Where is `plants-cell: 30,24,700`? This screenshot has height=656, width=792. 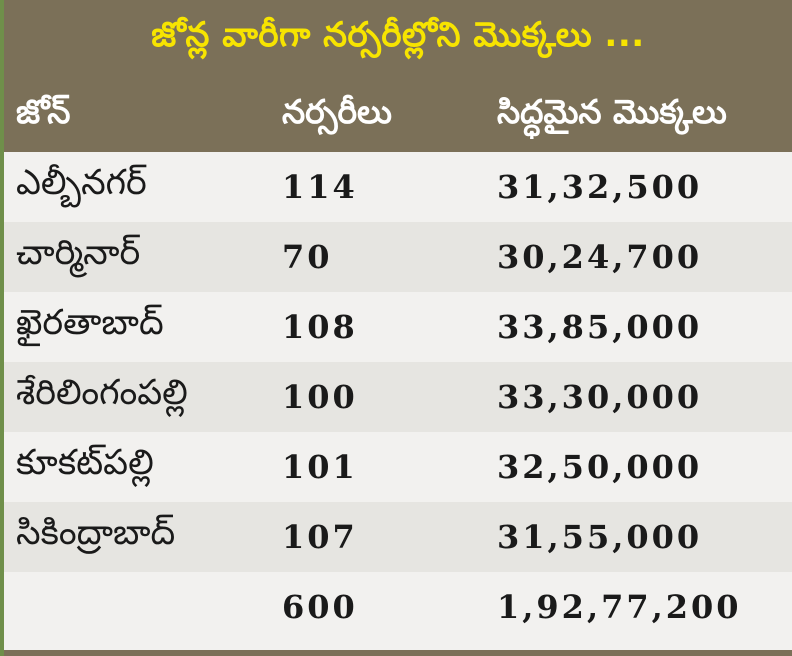
plants-cell: 30,24,700 is located at coordinates (600, 257).